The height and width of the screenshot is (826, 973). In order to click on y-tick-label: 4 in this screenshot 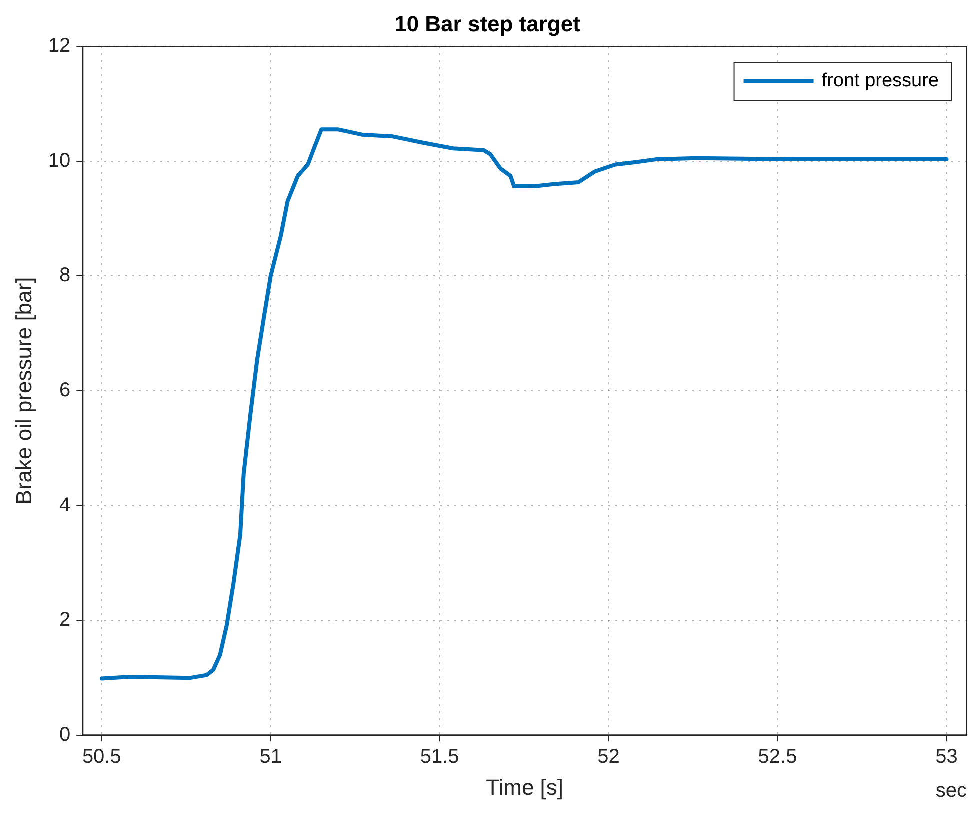, I will do `click(65, 505)`.